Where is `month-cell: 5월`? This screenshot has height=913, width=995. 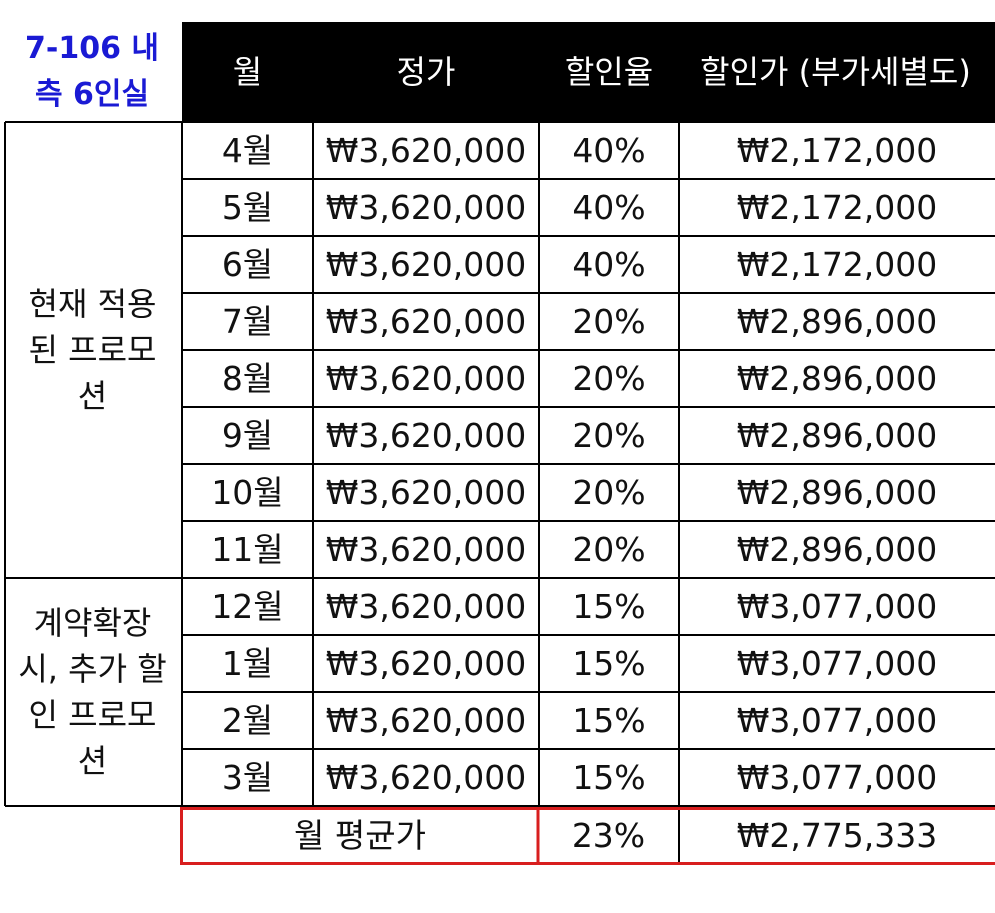
month-cell: 5월 is located at coordinates (247, 207).